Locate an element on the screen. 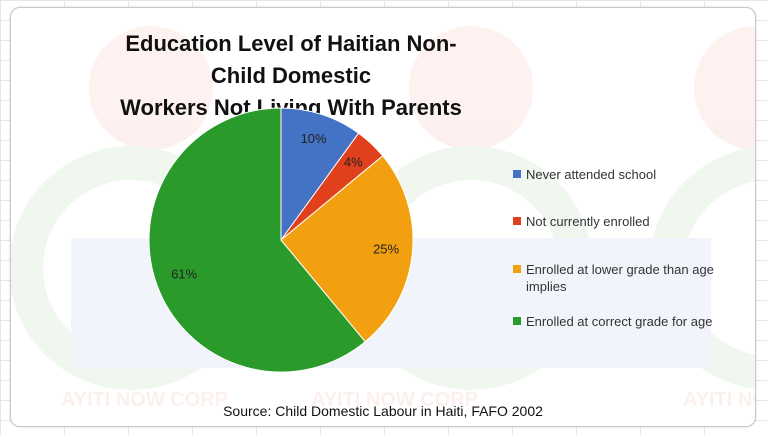  legend-label-line: Enrolled at correct grade for age is located at coordinates (619, 321).